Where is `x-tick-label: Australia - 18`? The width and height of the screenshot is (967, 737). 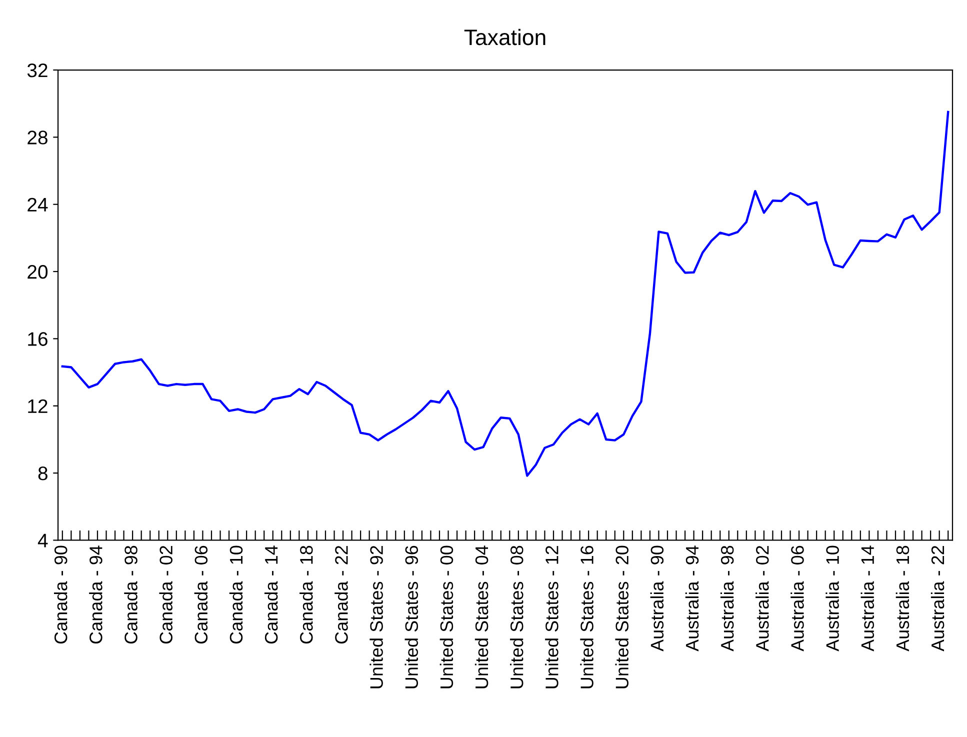 x-tick-label: Australia - 18 is located at coordinates (903, 599).